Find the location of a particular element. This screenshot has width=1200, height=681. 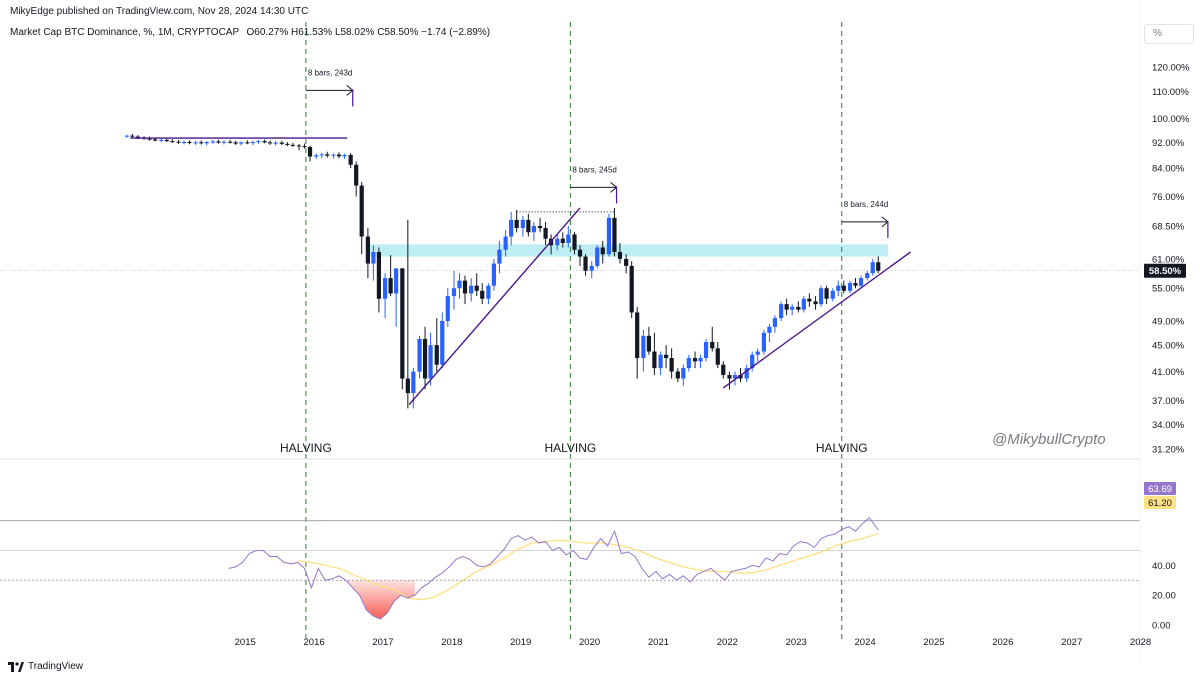

legend-change: −1.74 (−2.89%) is located at coordinates (456, 32).